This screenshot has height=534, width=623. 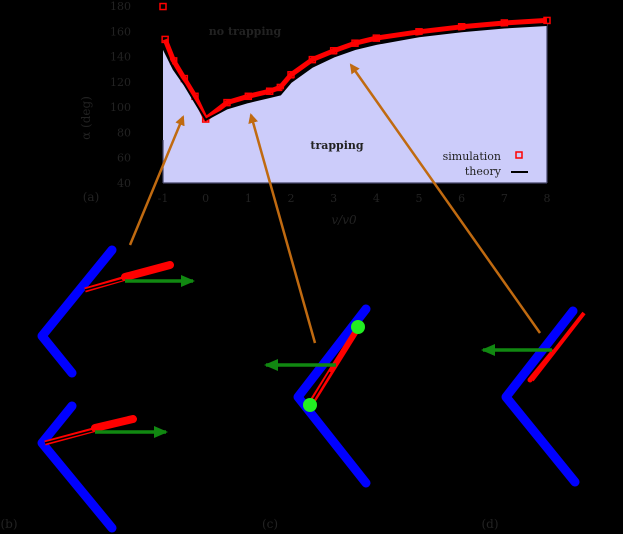 What do you see at coordinates (120, 6) in the screenshot?
I see `y-tick-label: 180` at bounding box center [120, 6].